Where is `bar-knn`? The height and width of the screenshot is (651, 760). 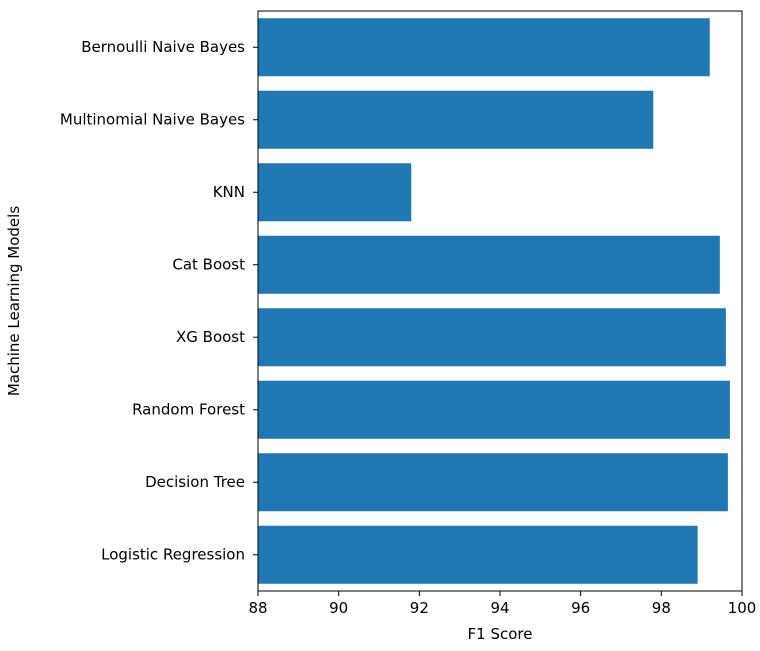 bar-knn is located at coordinates (335, 192).